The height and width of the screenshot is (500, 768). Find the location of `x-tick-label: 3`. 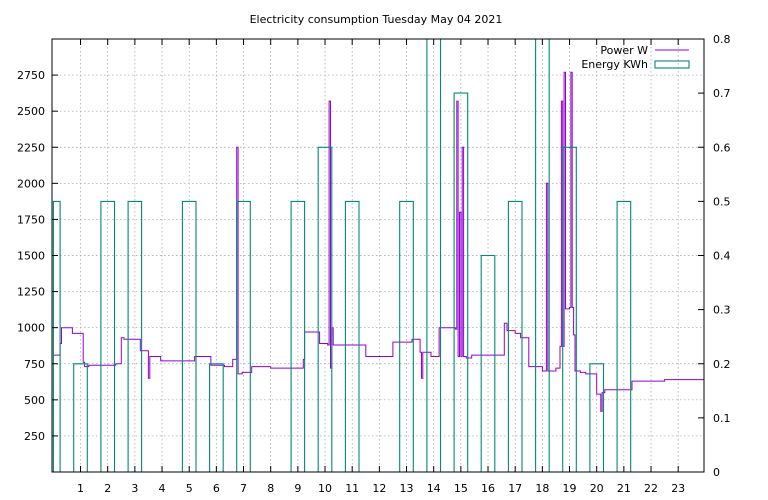

x-tick-label: 3 is located at coordinates (134, 488).